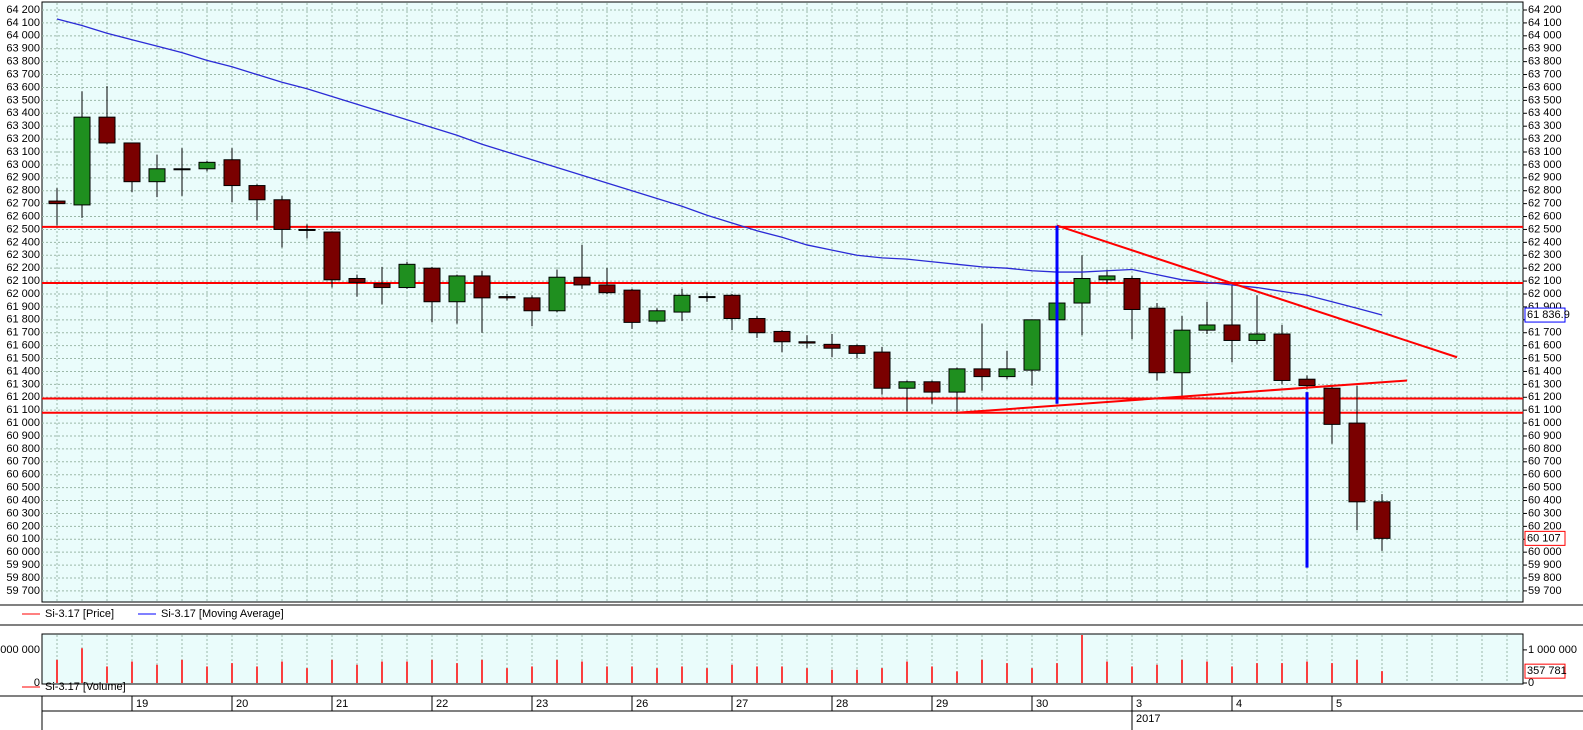 The width and height of the screenshot is (1583, 730). What do you see at coordinates (1545, 565) in the screenshot?
I see `y-tick-label: 59 900` at bounding box center [1545, 565].